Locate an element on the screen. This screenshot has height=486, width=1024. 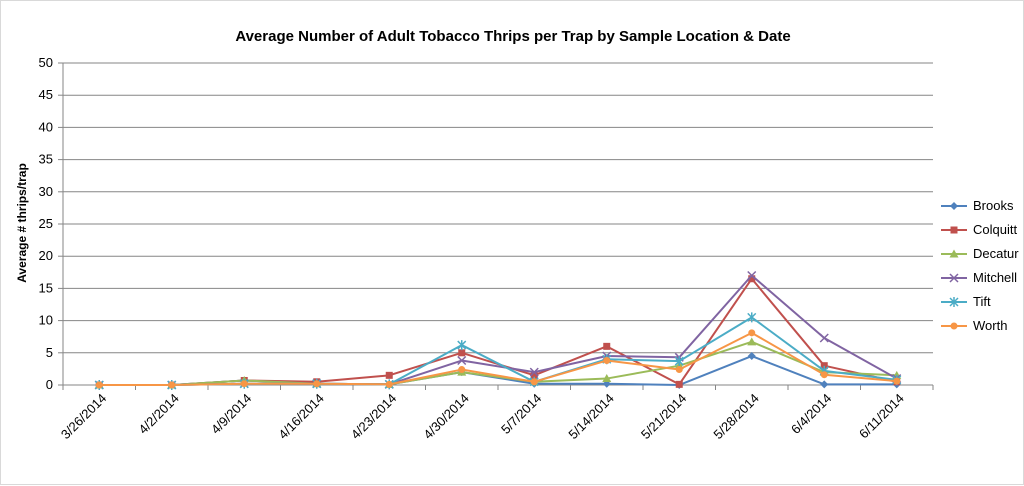
x-tick-label: 5/21/2014 is located at coordinates (664, 417).